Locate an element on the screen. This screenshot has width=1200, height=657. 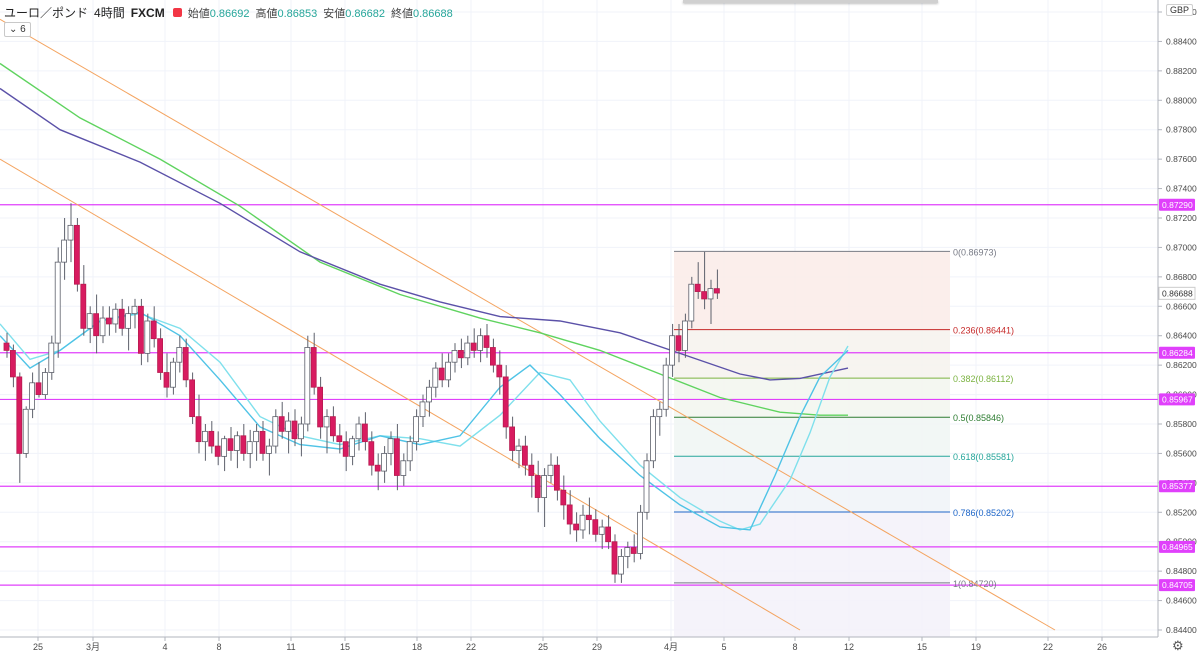
symbol-name: ユーロ／ポンド is located at coordinates (46, 13).